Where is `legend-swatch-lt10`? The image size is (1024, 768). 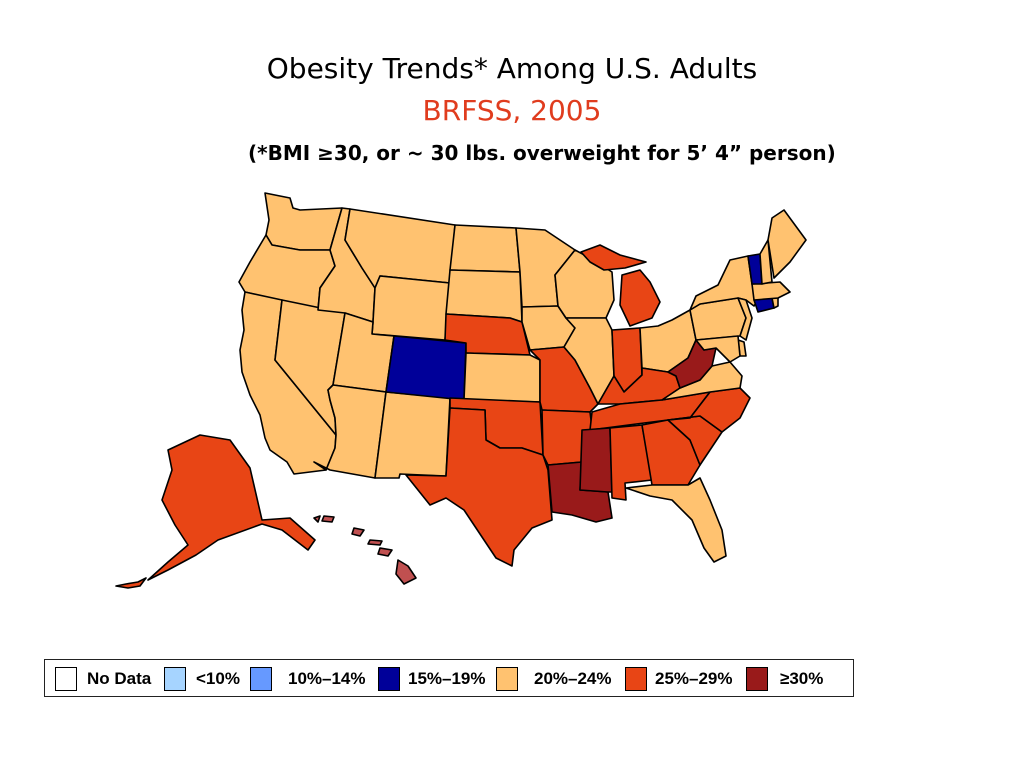 legend-swatch-lt10 is located at coordinates (175, 679).